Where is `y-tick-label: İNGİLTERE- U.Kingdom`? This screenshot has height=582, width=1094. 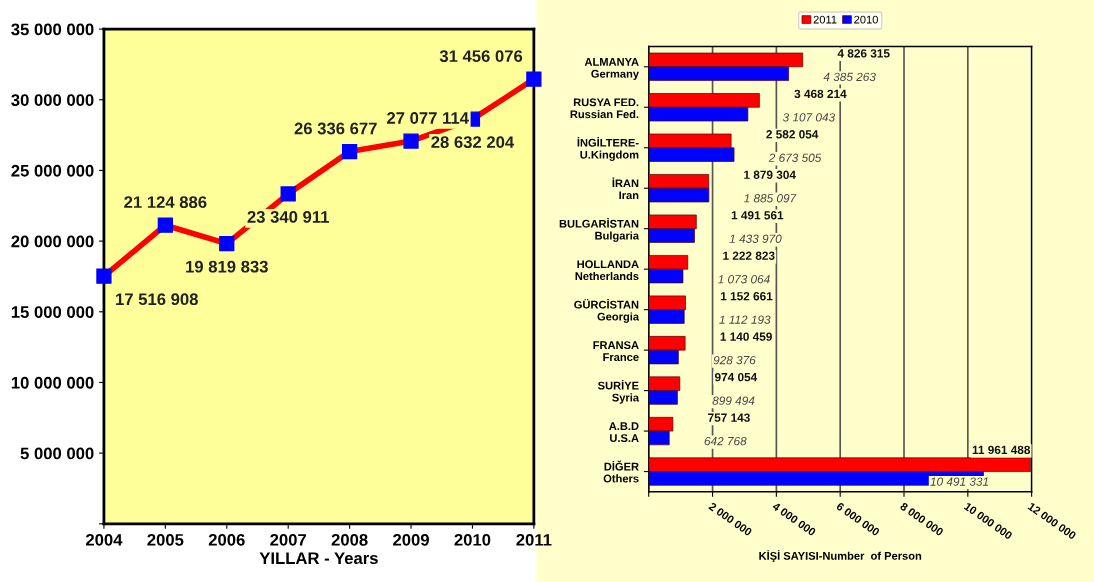
y-tick-label: İNGİLTERE- U.Kingdom is located at coordinates (608, 149).